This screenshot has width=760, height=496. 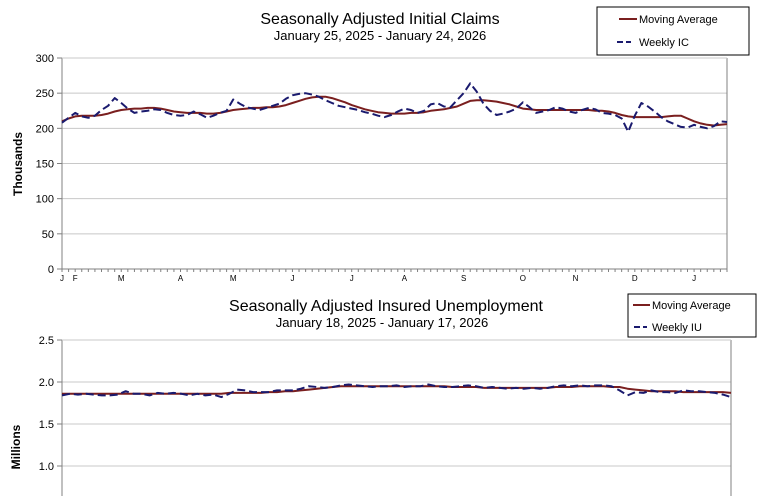 What do you see at coordinates (46, 404) in the screenshot?
I see `chart-2-y-tick-labels: 1.0 1.5 2.0 2.5` at bounding box center [46, 404].